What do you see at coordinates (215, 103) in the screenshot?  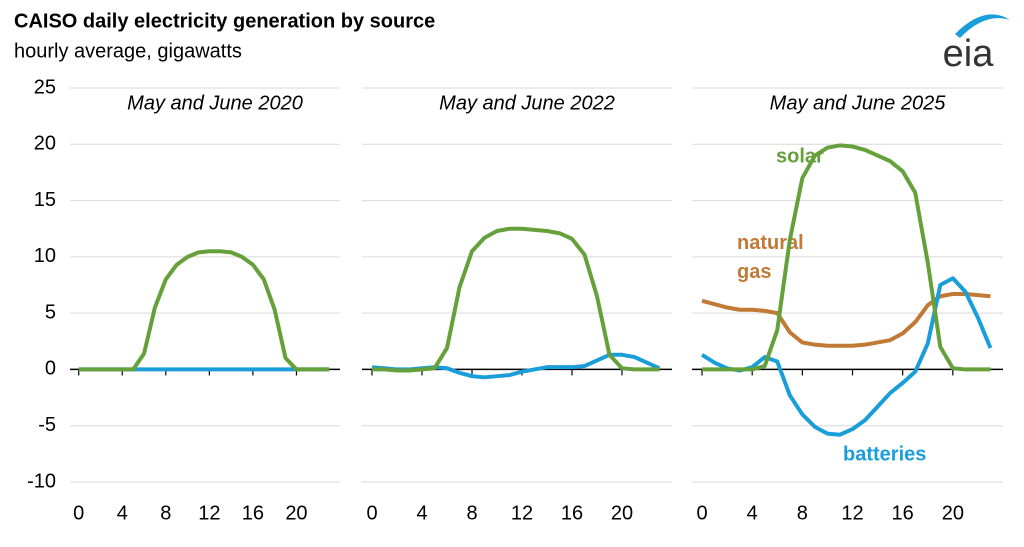 I see `panel-title: May and June 2020` at bounding box center [215, 103].